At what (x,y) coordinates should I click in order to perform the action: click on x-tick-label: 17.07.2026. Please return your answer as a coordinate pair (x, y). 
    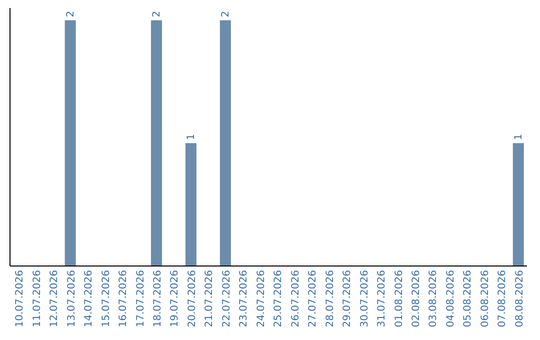
    Looking at the image, I should click on (140, 299).